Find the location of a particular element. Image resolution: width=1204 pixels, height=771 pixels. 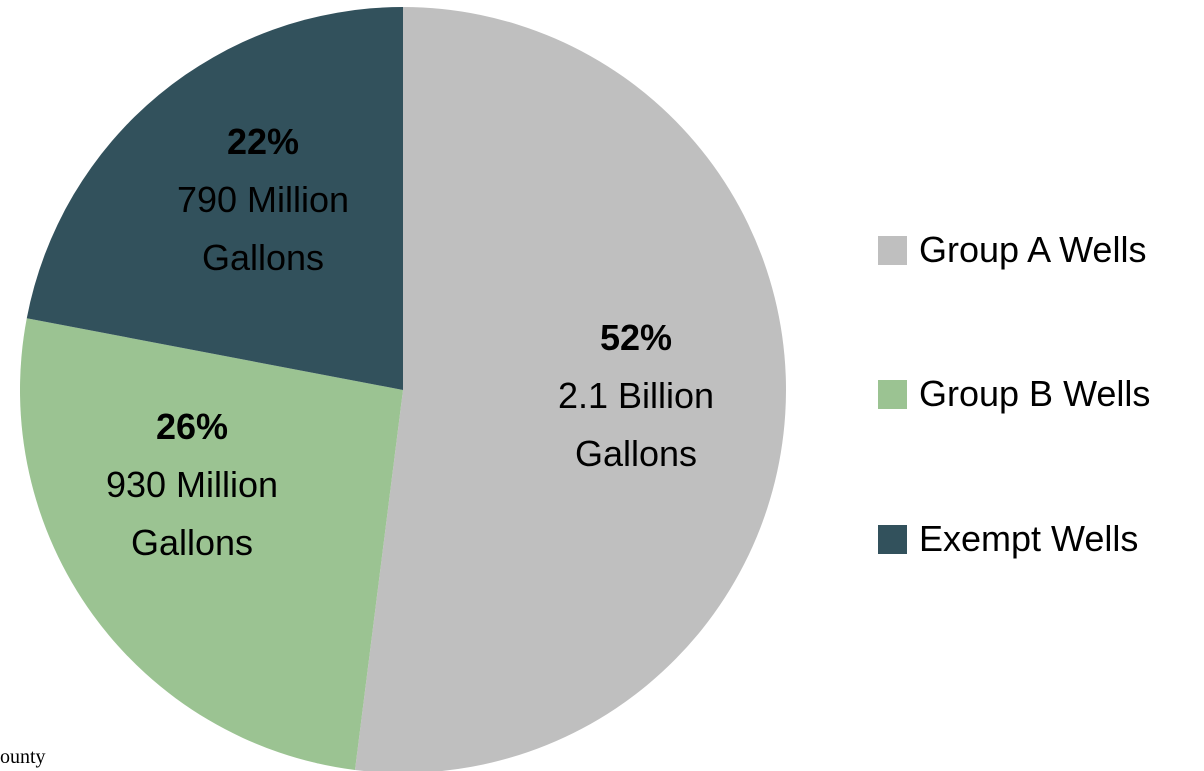

slice-value-label-group-b: 930 Million is located at coordinates (192, 484).